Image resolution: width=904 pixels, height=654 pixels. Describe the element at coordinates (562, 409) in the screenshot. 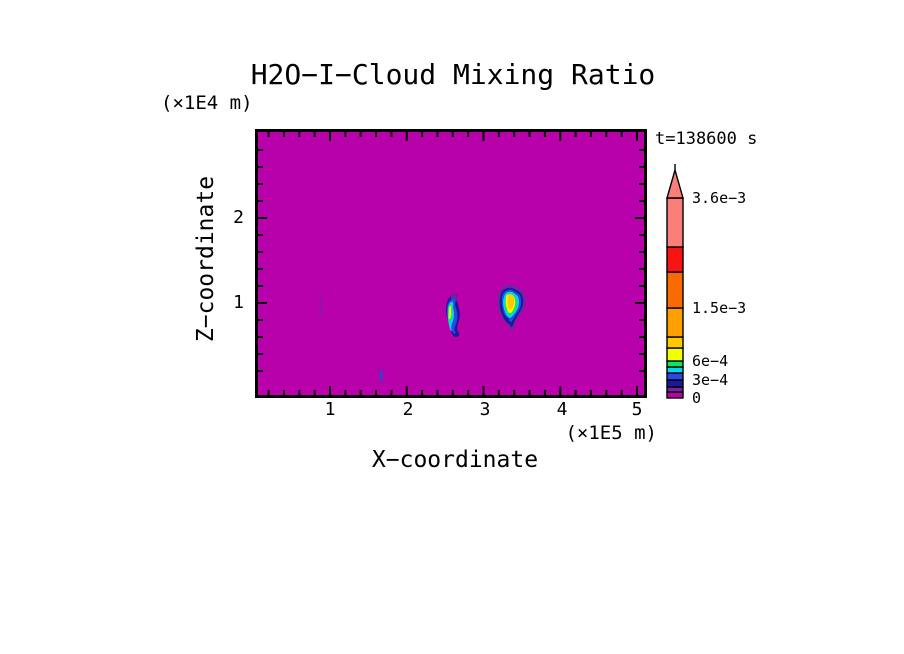

I see `x-tick-label-4: 4` at that location.